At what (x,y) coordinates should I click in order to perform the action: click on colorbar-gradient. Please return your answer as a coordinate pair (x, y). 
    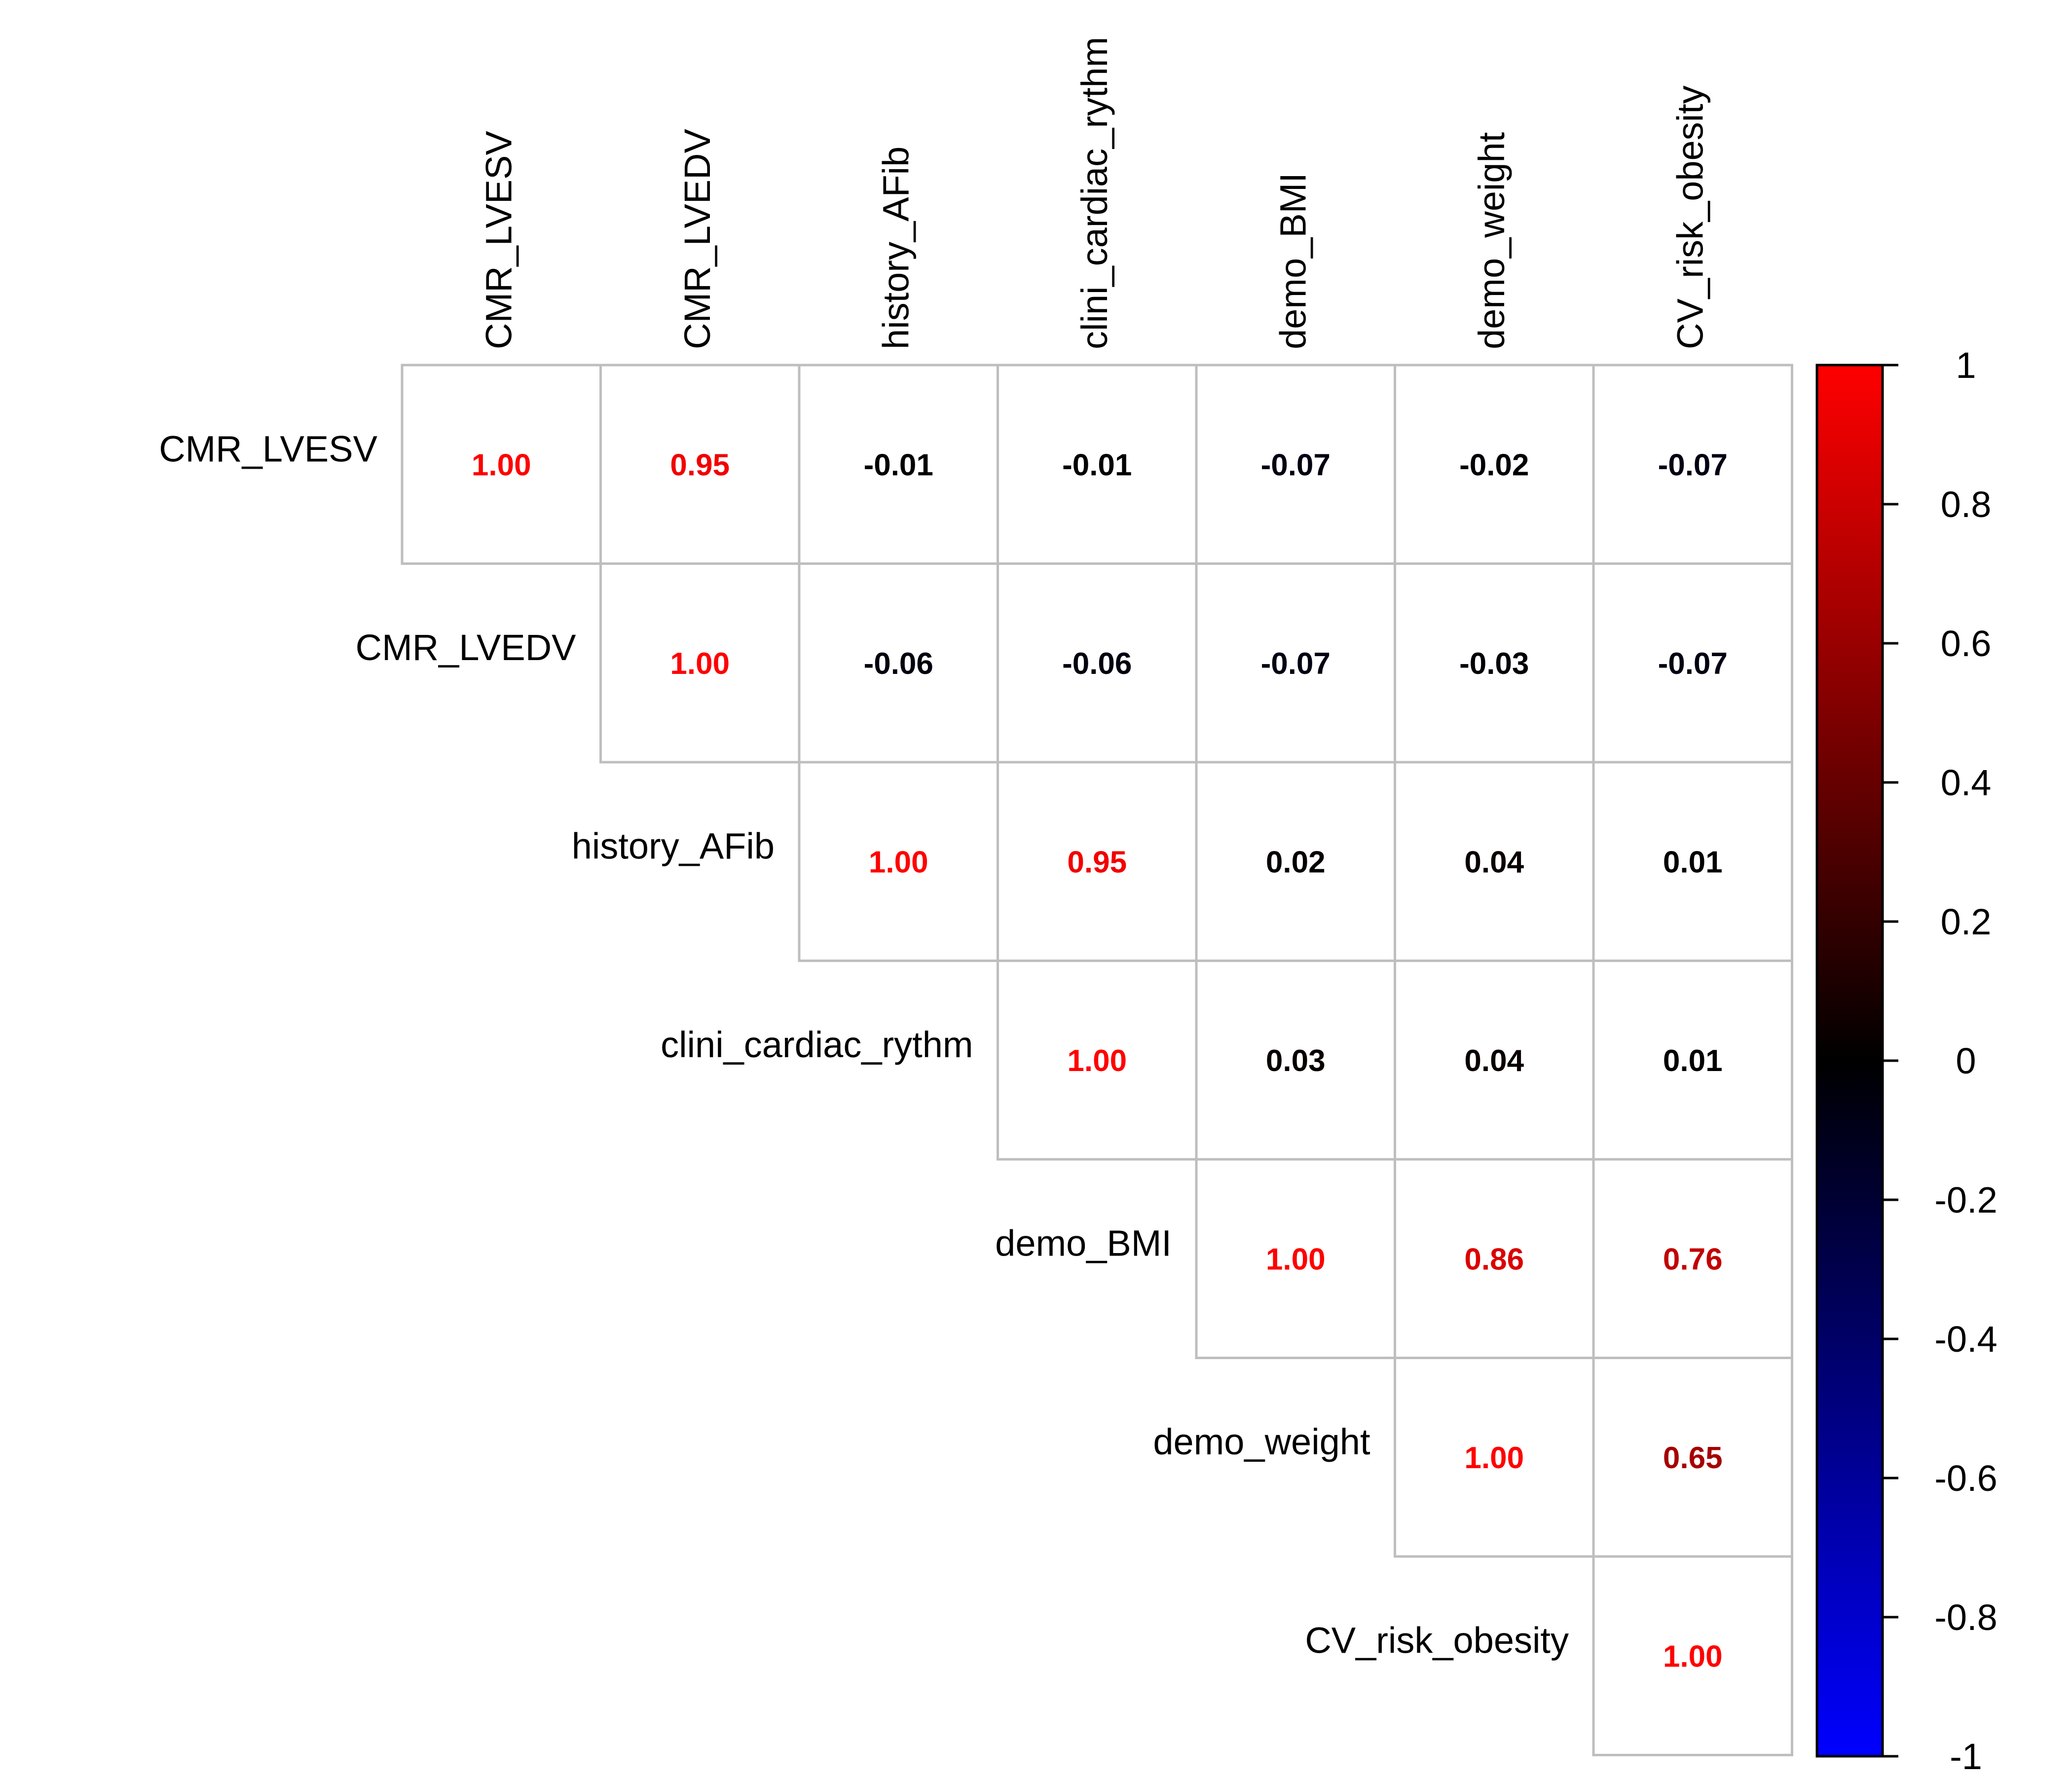
    Looking at the image, I should click on (1850, 1061).